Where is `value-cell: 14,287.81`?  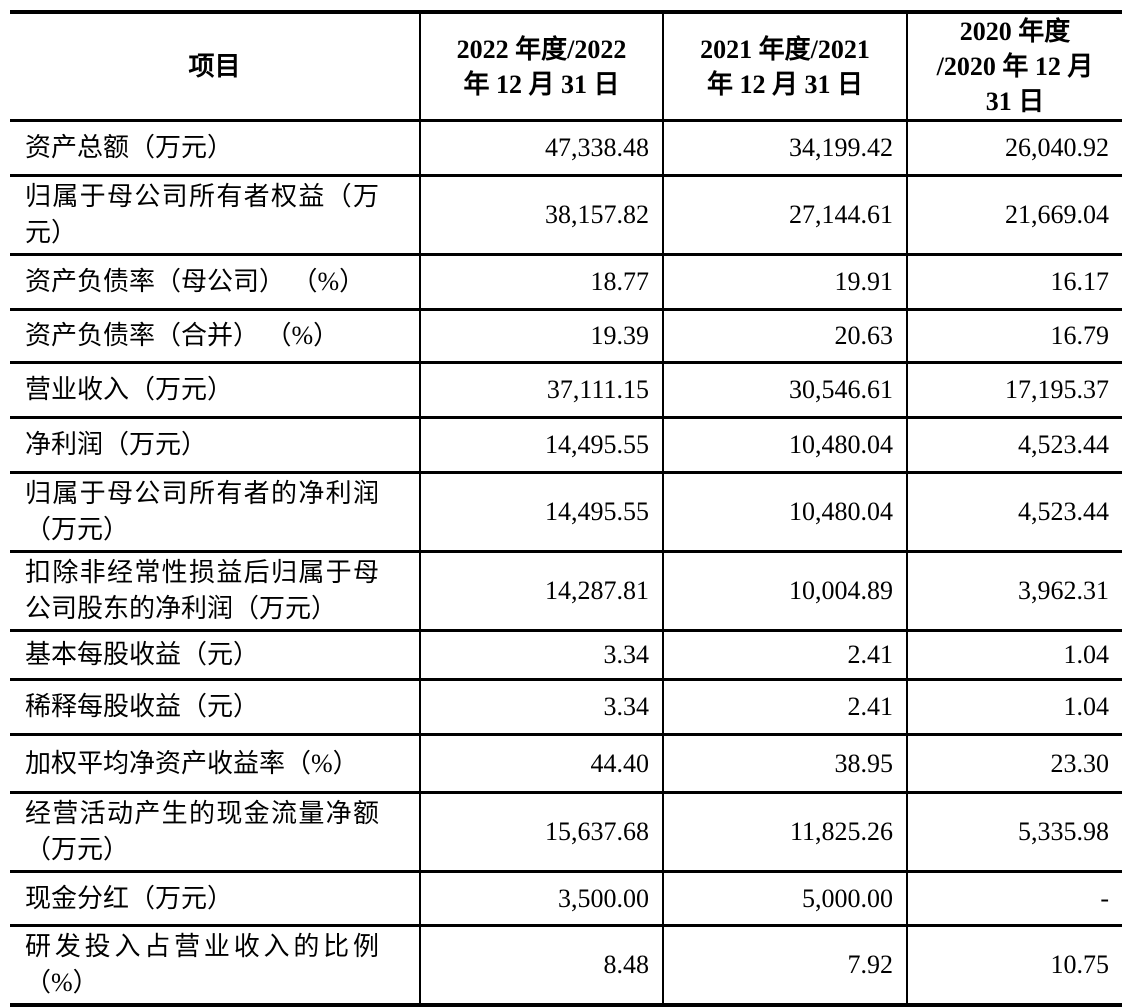
value-cell: 14,287.81 is located at coordinates (542, 590).